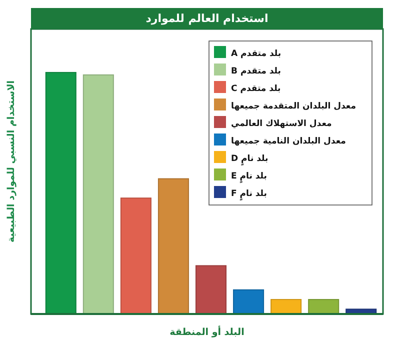 The height and width of the screenshot is (345, 403). What do you see at coordinates (249, 160) in the screenshot?
I see `legend-label: بلد نامٍ D` at bounding box center [249, 160].